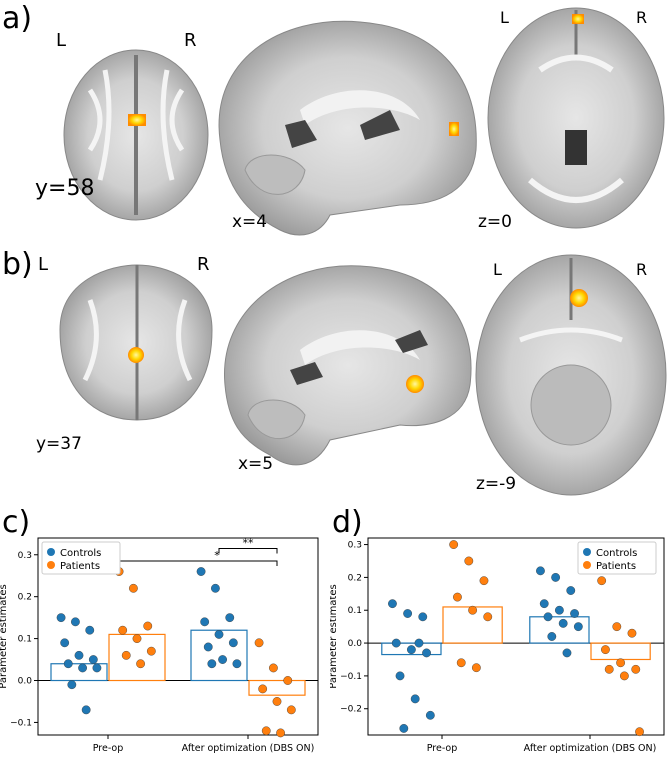 Image resolution: width=670 pixels, height=765 pixels. What do you see at coordinates (495, 222) in the screenshot?
I see `a-axial-coord: z=0` at bounding box center [495, 222].